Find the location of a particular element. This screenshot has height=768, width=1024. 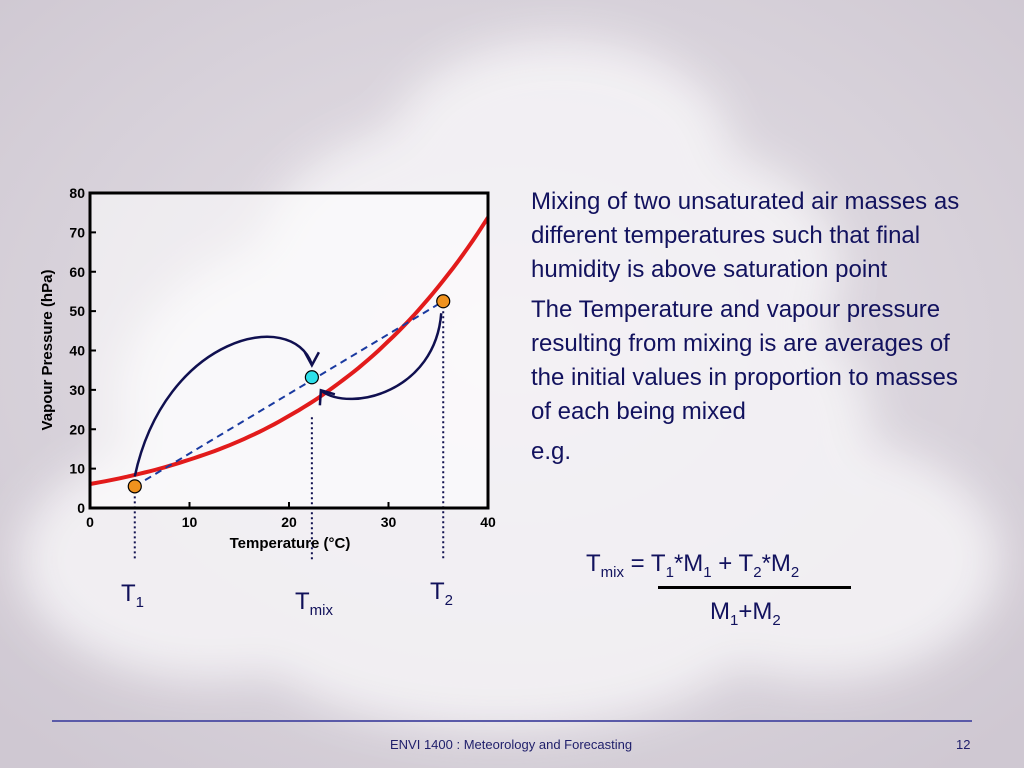

t2-marker-label: T2 is located at coordinates (442, 593).